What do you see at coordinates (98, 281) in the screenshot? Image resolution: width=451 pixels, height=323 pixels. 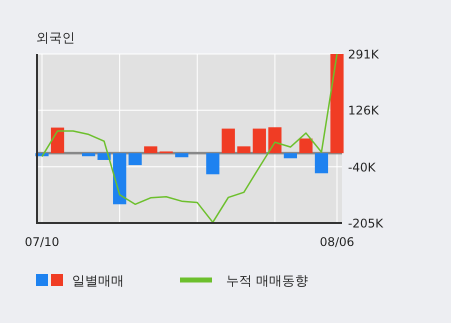 I see `legend-label: 일별매매` at bounding box center [98, 281].